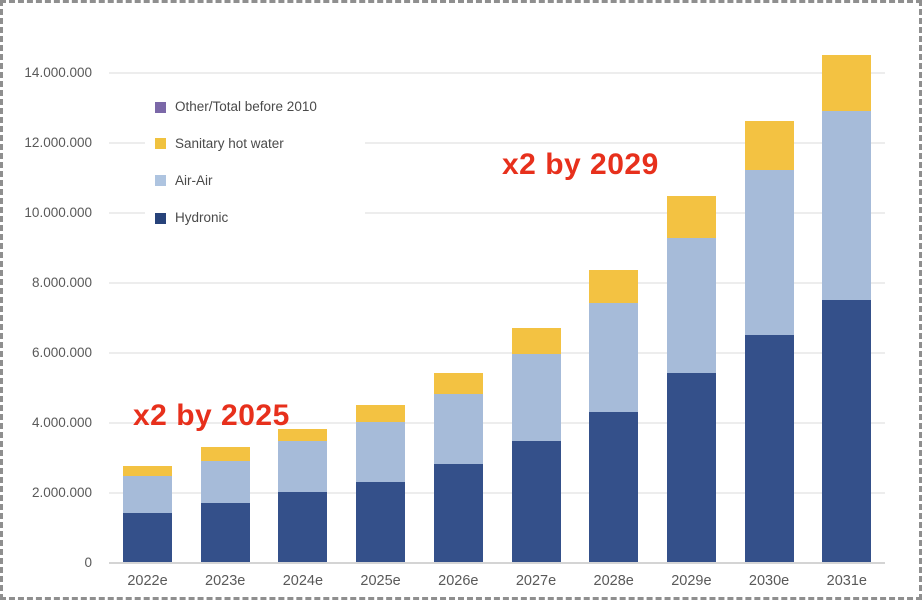  What do you see at coordinates (846, 581) in the screenshot?
I see `x-tick-label-2031e: 2031e` at bounding box center [846, 581].